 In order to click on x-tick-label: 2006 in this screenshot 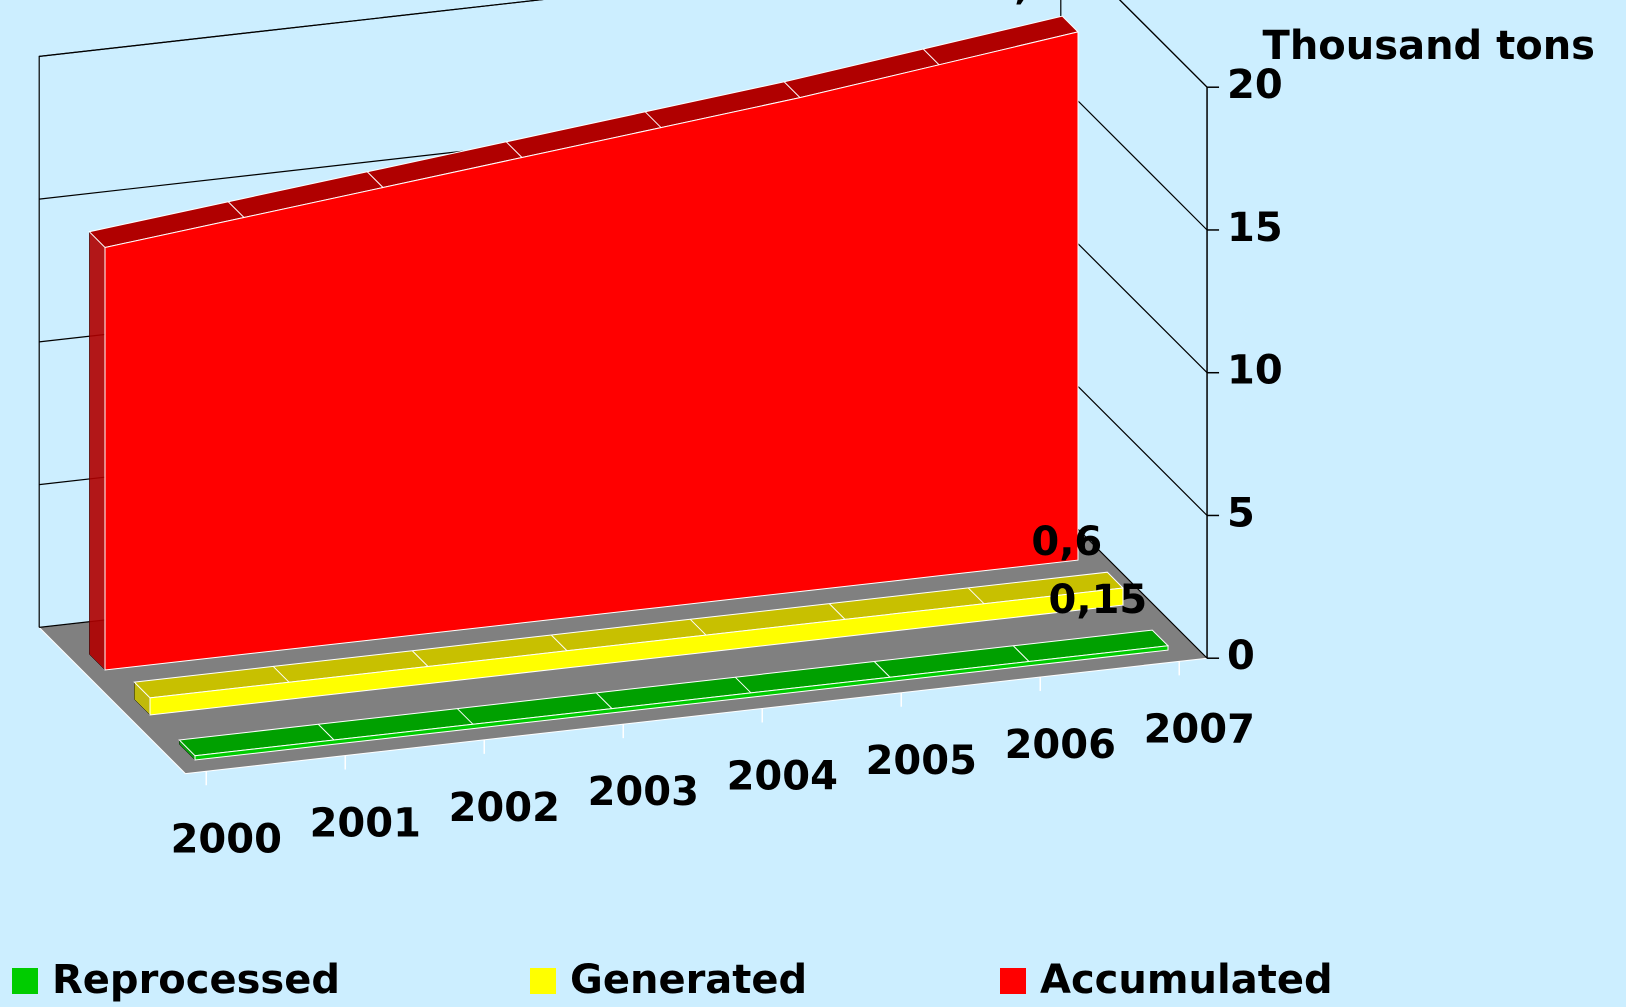, I will do `click(1060, 745)`.